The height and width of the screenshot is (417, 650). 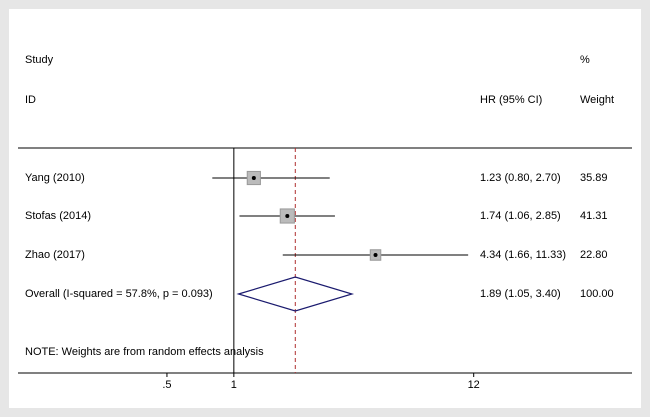 What do you see at coordinates (520, 294) in the screenshot?
I see `ci-label: 1.89 (1.05, 3.40)` at bounding box center [520, 294].